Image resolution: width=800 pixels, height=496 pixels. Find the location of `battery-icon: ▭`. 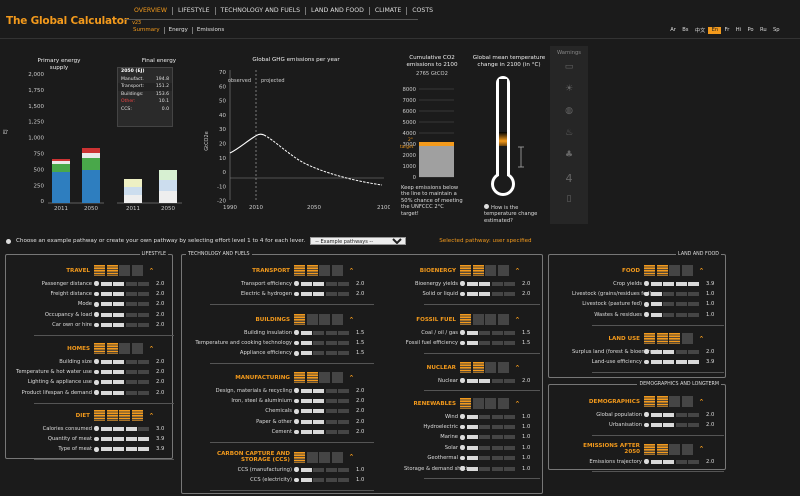

battery-icon: ▭ is located at coordinates (569, 67).